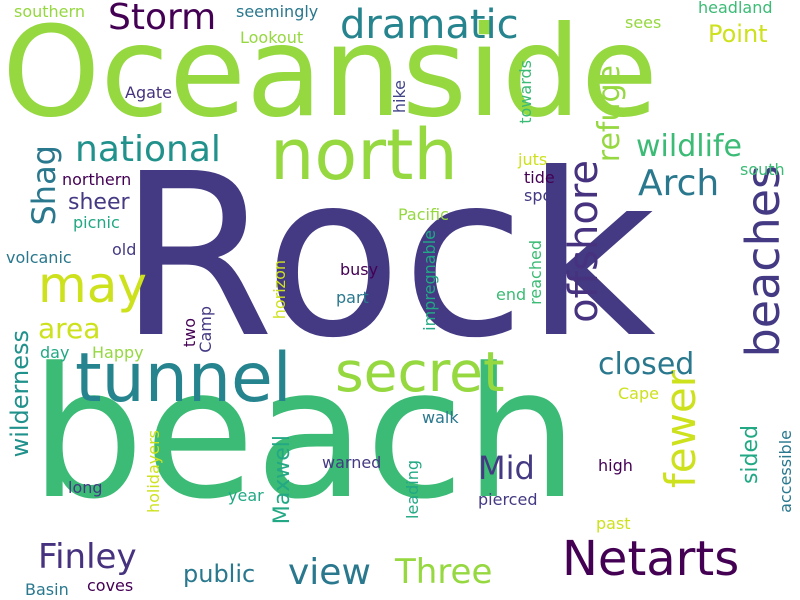  I want to click on word-accessible: accessible, so click(785, 471).